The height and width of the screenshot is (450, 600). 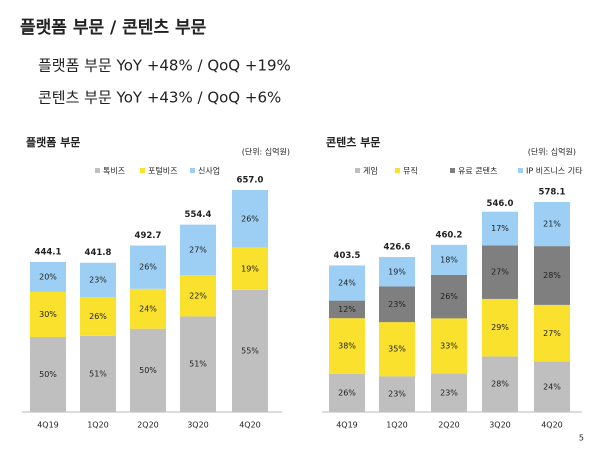 I want to click on segment-label: 55%, so click(x=250, y=350).